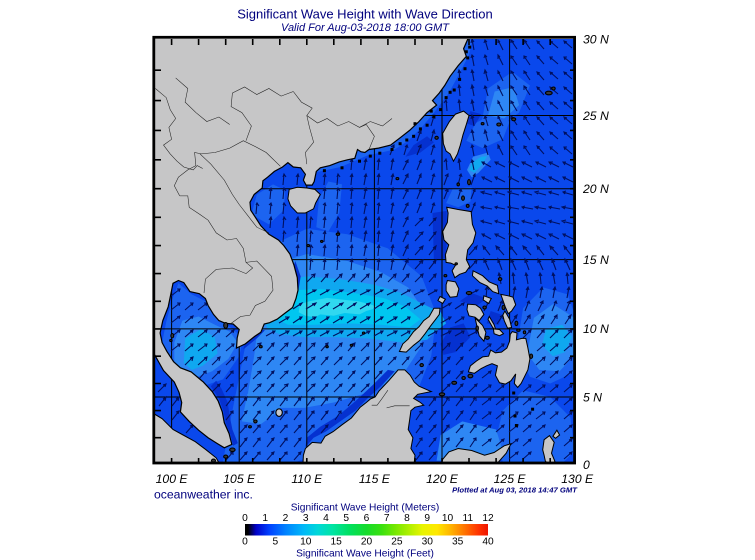 This screenshot has width=755, height=560. What do you see at coordinates (307, 479) in the screenshot?
I see `svg-text: 110 E` at bounding box center [307, 479].